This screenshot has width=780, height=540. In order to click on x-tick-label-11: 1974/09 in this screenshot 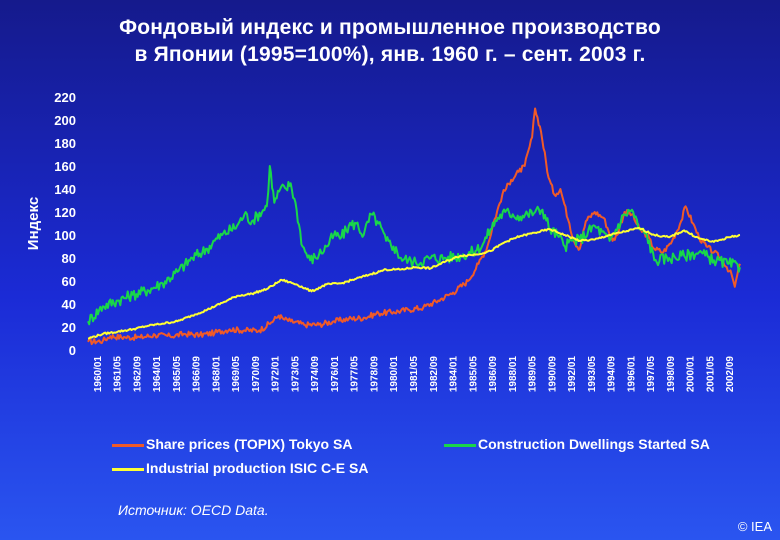, I will do `click(315, 374)`.